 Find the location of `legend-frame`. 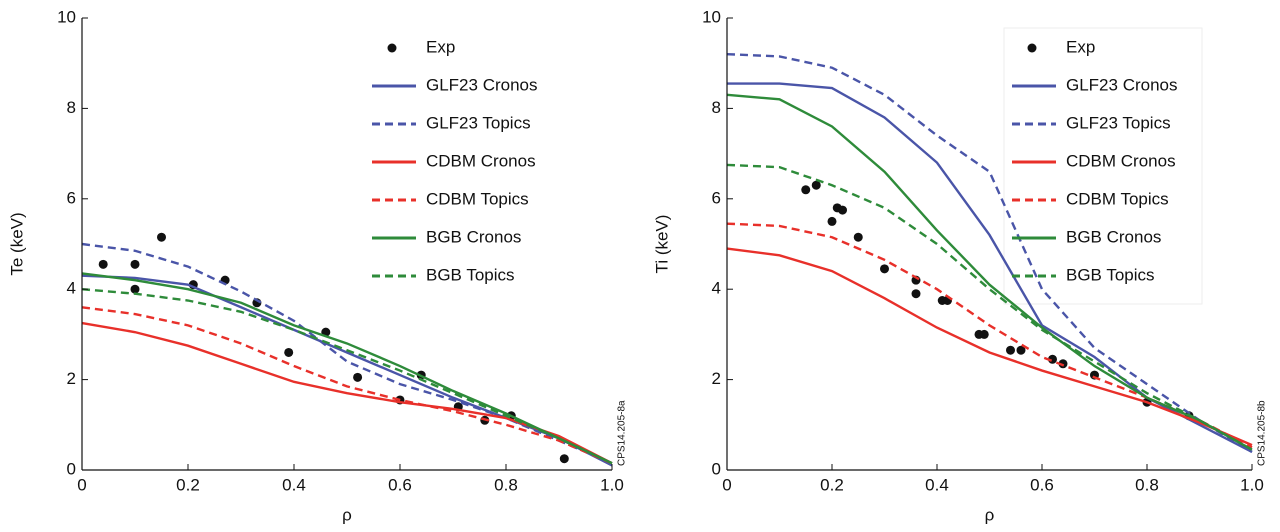

legend-frame is located at coordinates (1103, 166).